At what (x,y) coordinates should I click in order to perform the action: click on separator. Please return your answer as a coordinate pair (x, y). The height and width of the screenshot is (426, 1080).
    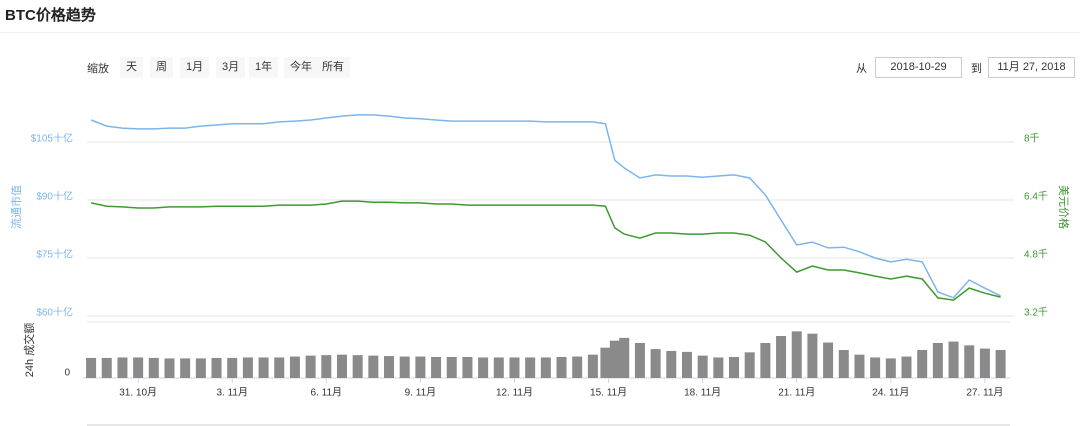
    Looking at the image, I should click on (540, 32).